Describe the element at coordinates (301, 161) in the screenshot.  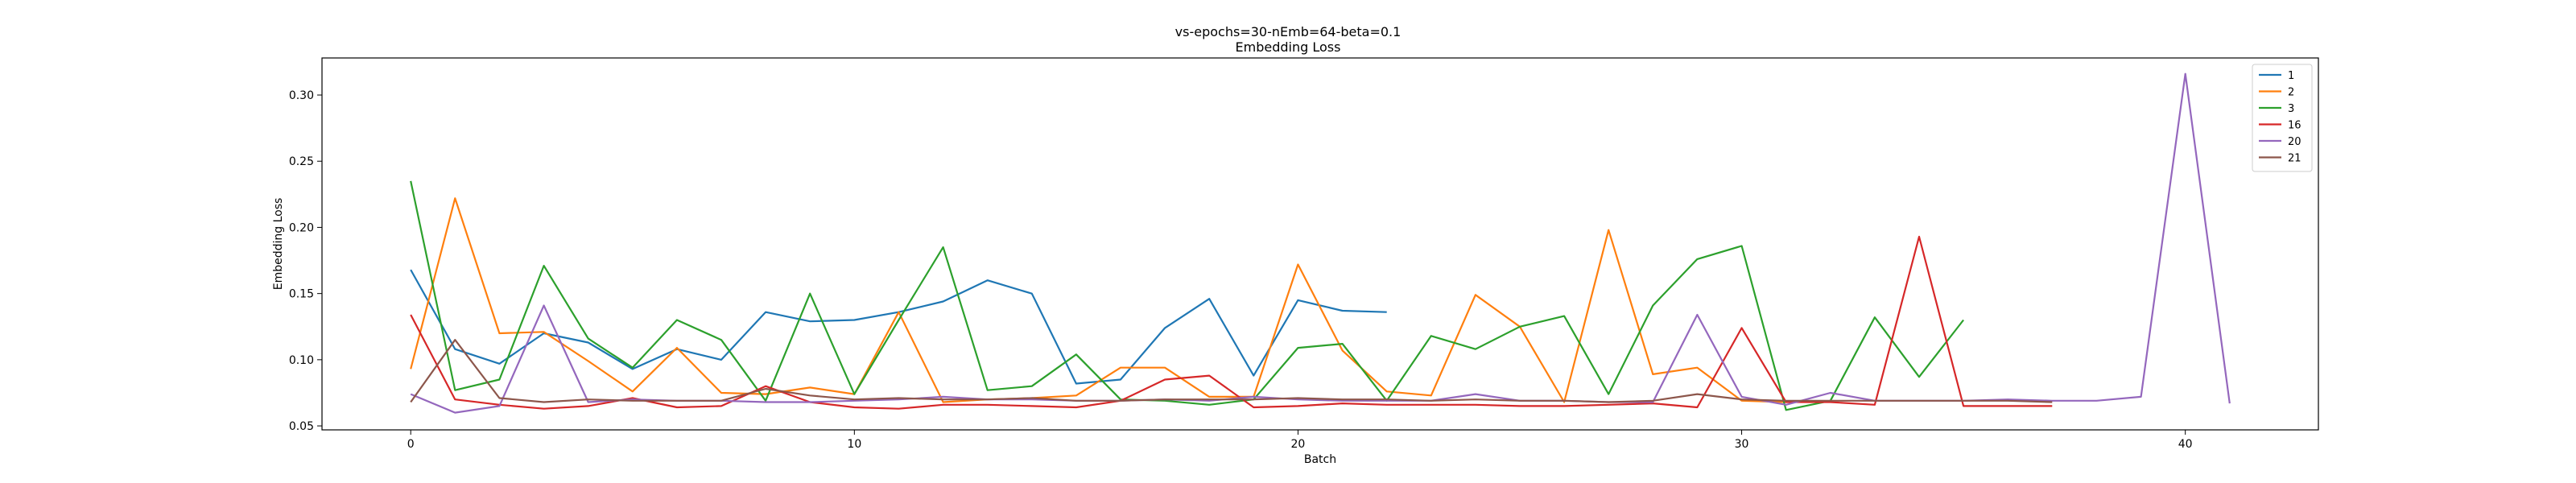
I see `y-tick-label: 0.25` at that location.